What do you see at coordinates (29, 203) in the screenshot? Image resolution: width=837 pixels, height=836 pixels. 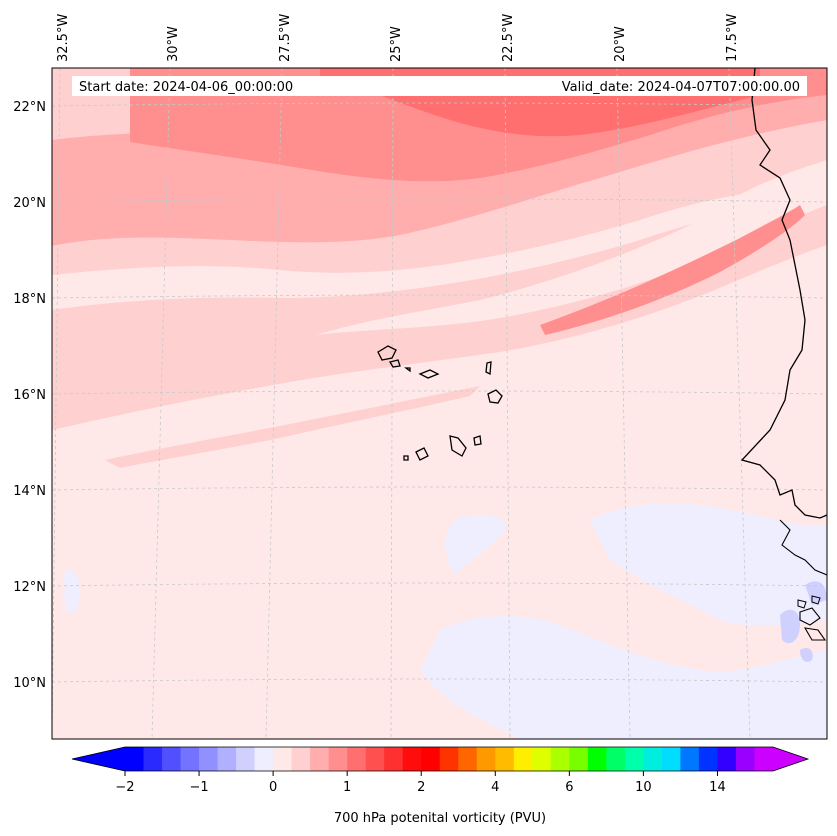 I see `lat-label-20N: 20°N` at bounding box center [29, 203].